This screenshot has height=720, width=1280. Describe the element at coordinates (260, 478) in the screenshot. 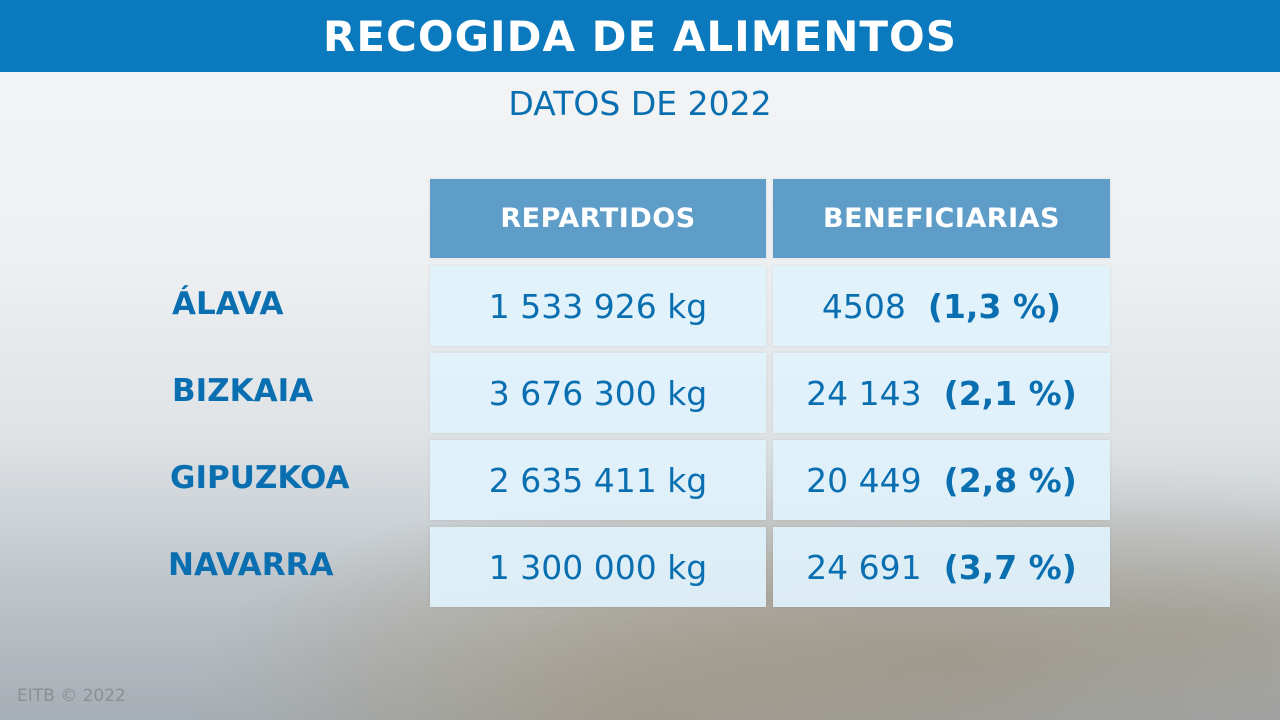

I see `row-label: GIPUZKOA` at that location.